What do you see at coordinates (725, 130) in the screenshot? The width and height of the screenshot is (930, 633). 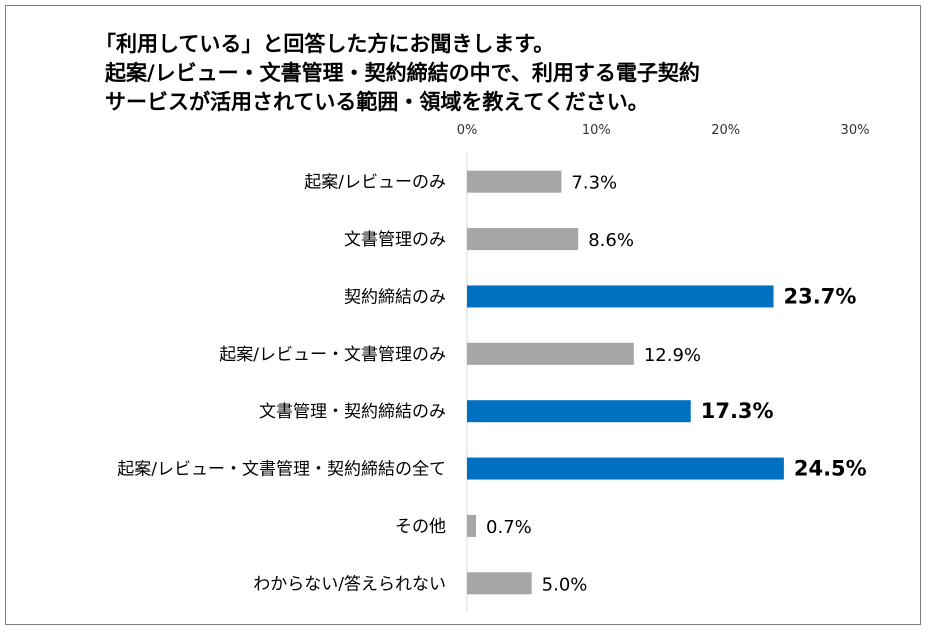 I see `x-tick-label: 20%` at bounding box center [725, 130].